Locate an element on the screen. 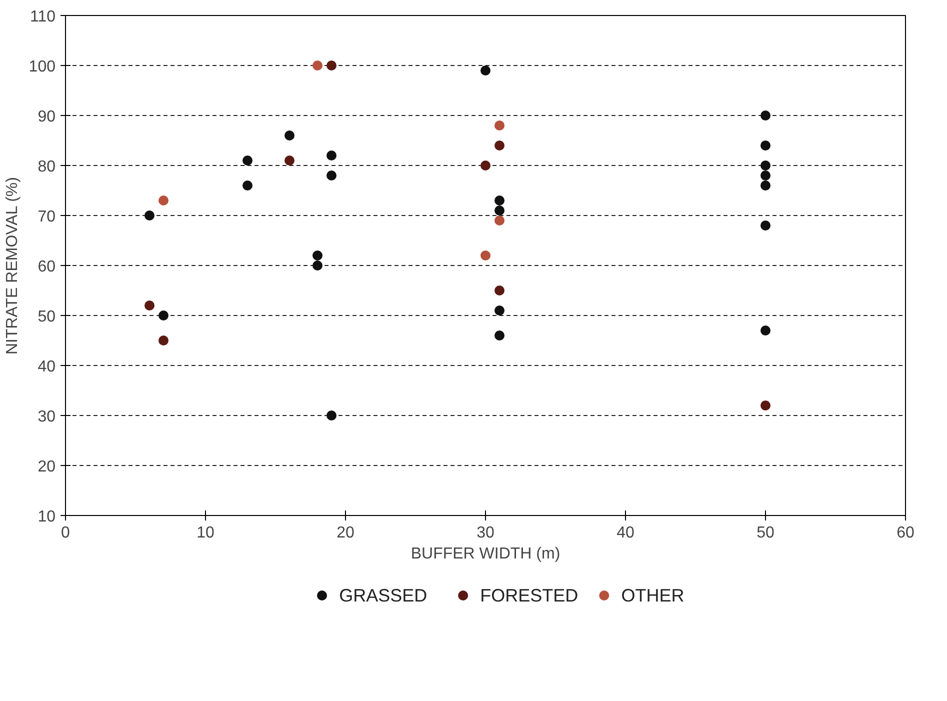 The height and width of the screenshot is (701, 947). y-tick-label: 60 is located at coordinates (47, 267).